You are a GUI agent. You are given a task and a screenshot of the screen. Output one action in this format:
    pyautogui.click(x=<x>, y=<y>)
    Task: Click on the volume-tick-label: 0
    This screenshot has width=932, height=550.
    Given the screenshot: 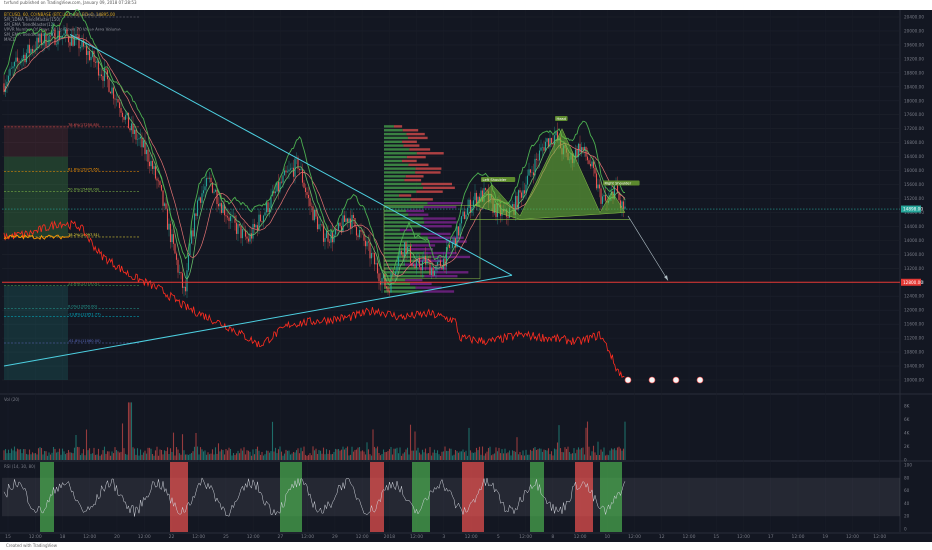 What is the action you would take?
    pyautogui.click(x=905, y=460)
    